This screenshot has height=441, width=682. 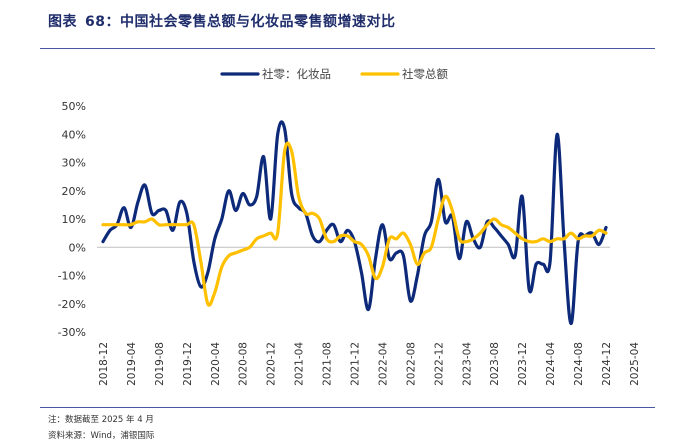 What do you see at coordinates (347, 48) in the screenshot?
I see `top-rule` at bounding box center [347, 48].